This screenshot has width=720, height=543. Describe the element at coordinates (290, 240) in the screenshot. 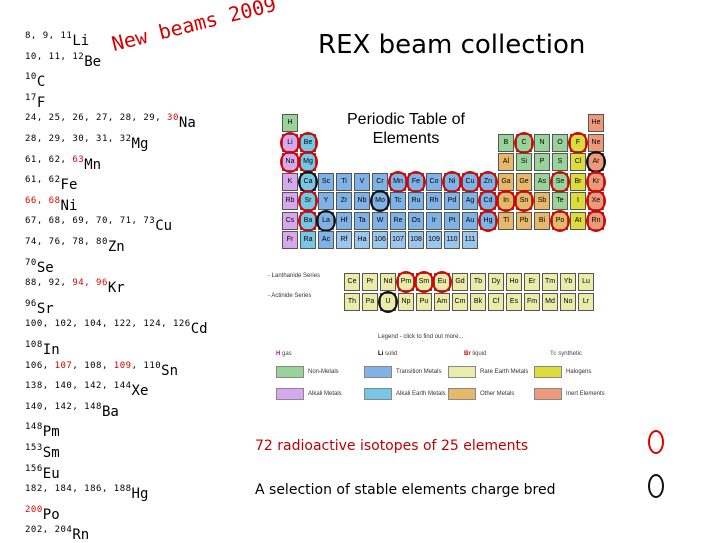

I see `element-cell: Fr` at that location.